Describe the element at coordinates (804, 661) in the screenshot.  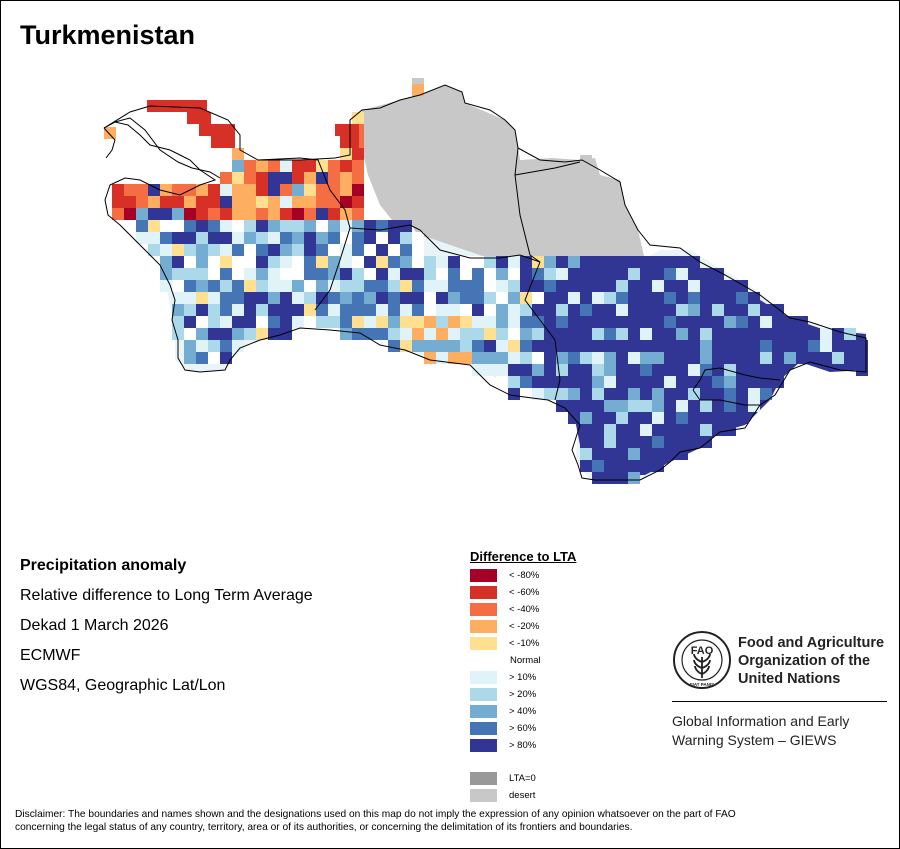
I see `fao-name-line: Organization of the` at that location.